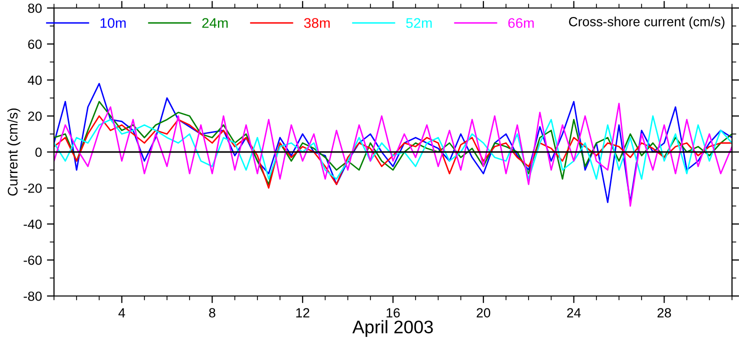  Describe the element at coordinates (392, 328) in the screenshot. I see `x-axis-title: April 2003` at that location.